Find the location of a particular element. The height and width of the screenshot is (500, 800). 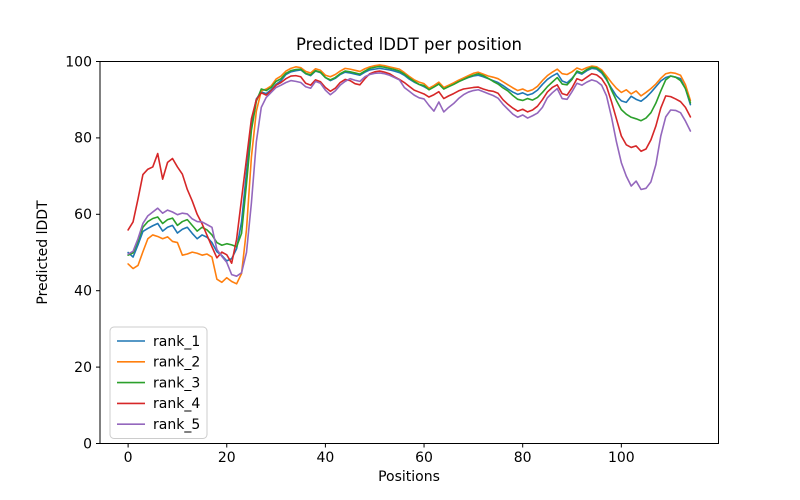

legend: rank_1 rank_2 rank_3 rank_4 rank_5 is located at coordinates (158, 382).